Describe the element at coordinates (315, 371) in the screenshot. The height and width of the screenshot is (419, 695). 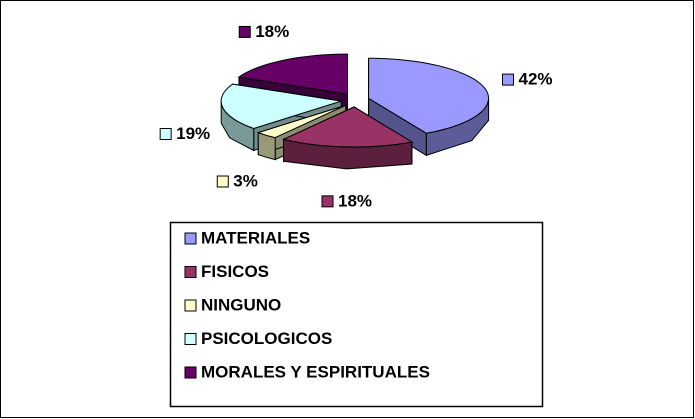
I see `legend-label: MORALES Y ESPIRITUALES` at that location.